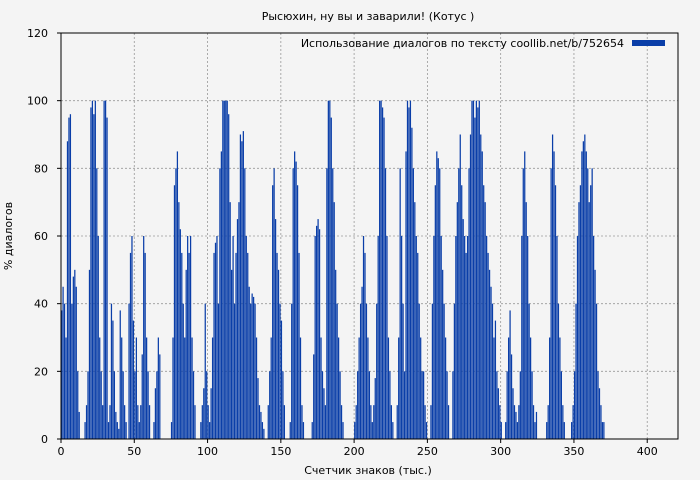 The image size is (700, 480). What do you see at coordinates (41, 236) in the screenshot?
I see `y-tick-label: 60` at bounding box center [41, 236].